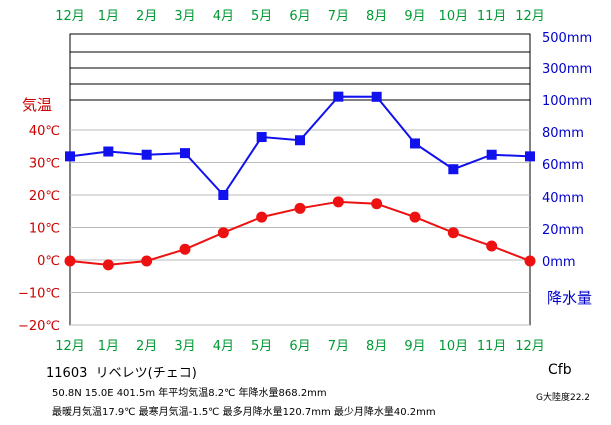  I want to click on month-label-bottom: 8月, so click(376, 346).